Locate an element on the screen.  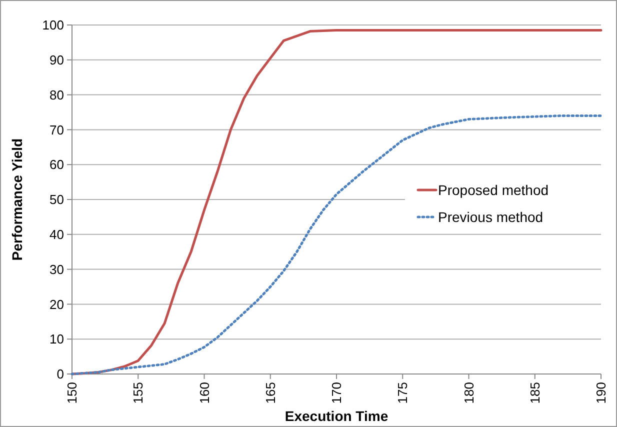
y-tick-label: 60 is located at coordinates (57, 164).